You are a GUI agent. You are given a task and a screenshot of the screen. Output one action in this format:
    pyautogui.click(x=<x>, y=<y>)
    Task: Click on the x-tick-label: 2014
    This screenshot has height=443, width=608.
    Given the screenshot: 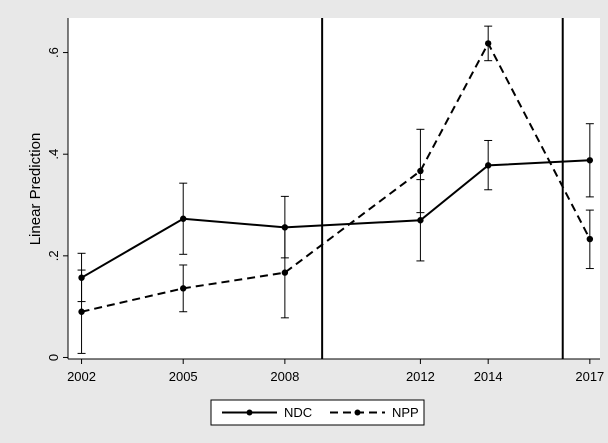 What is the action you would take?
    pyautogui.click(x=488, y=376)
    